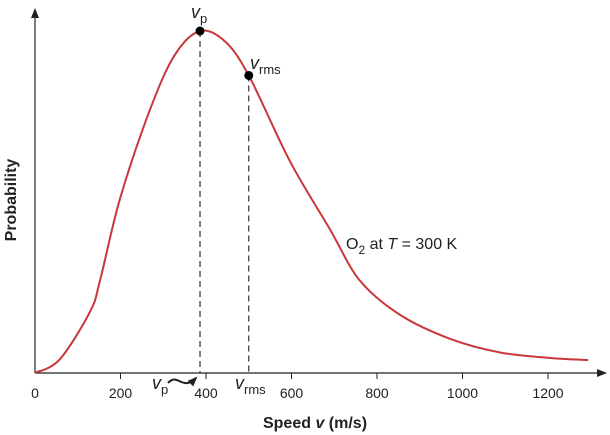 The image size is (610, 435). I want to click on x-tick-label: 400, so click(206, 393).